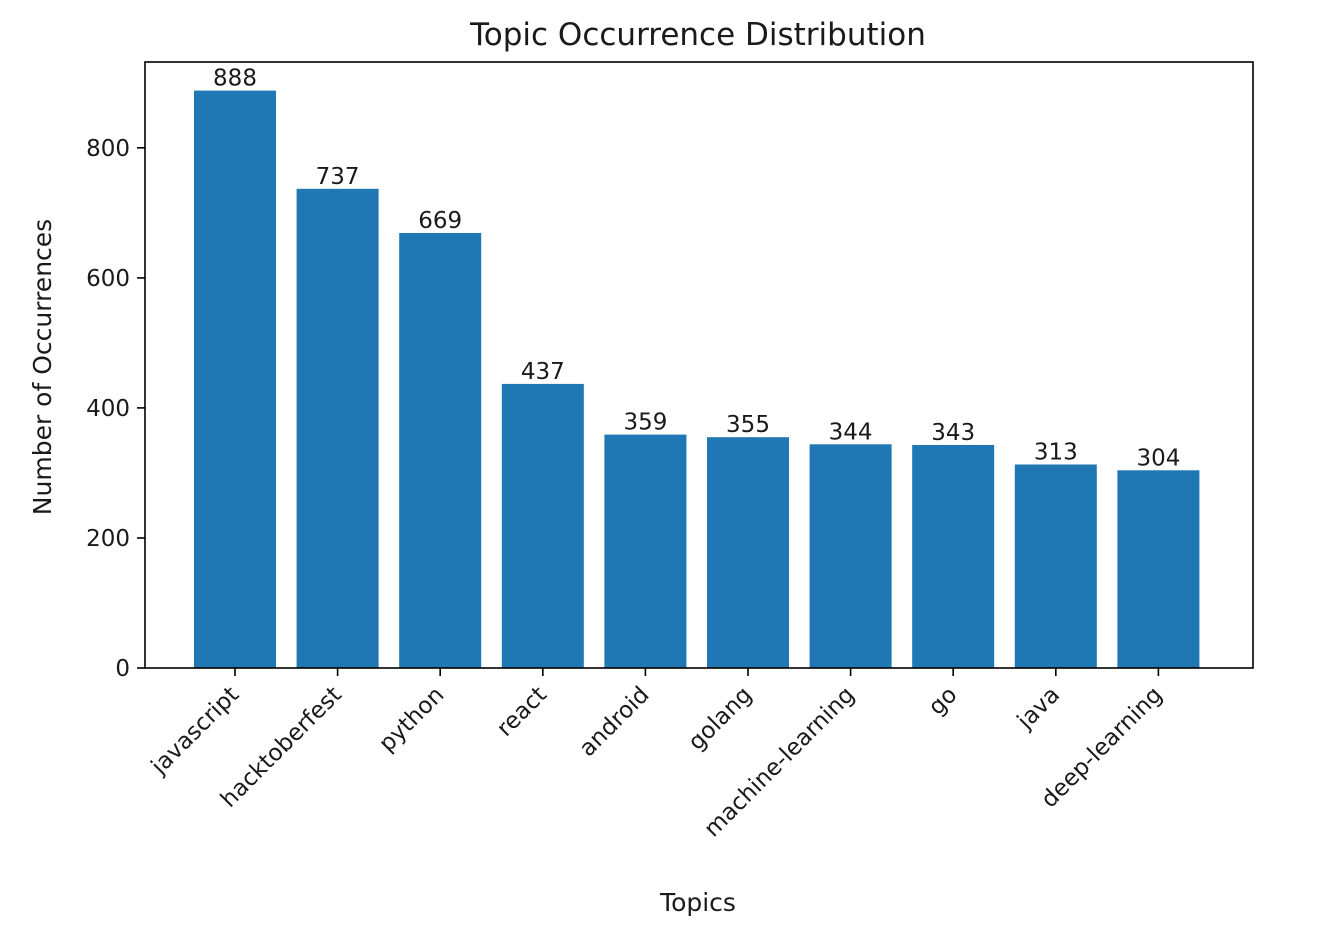  What do you see at coordinates (338, 177) in the screenshot?
I see `data-label-hacktoberfest: 737` at bounding box center [338, 177].